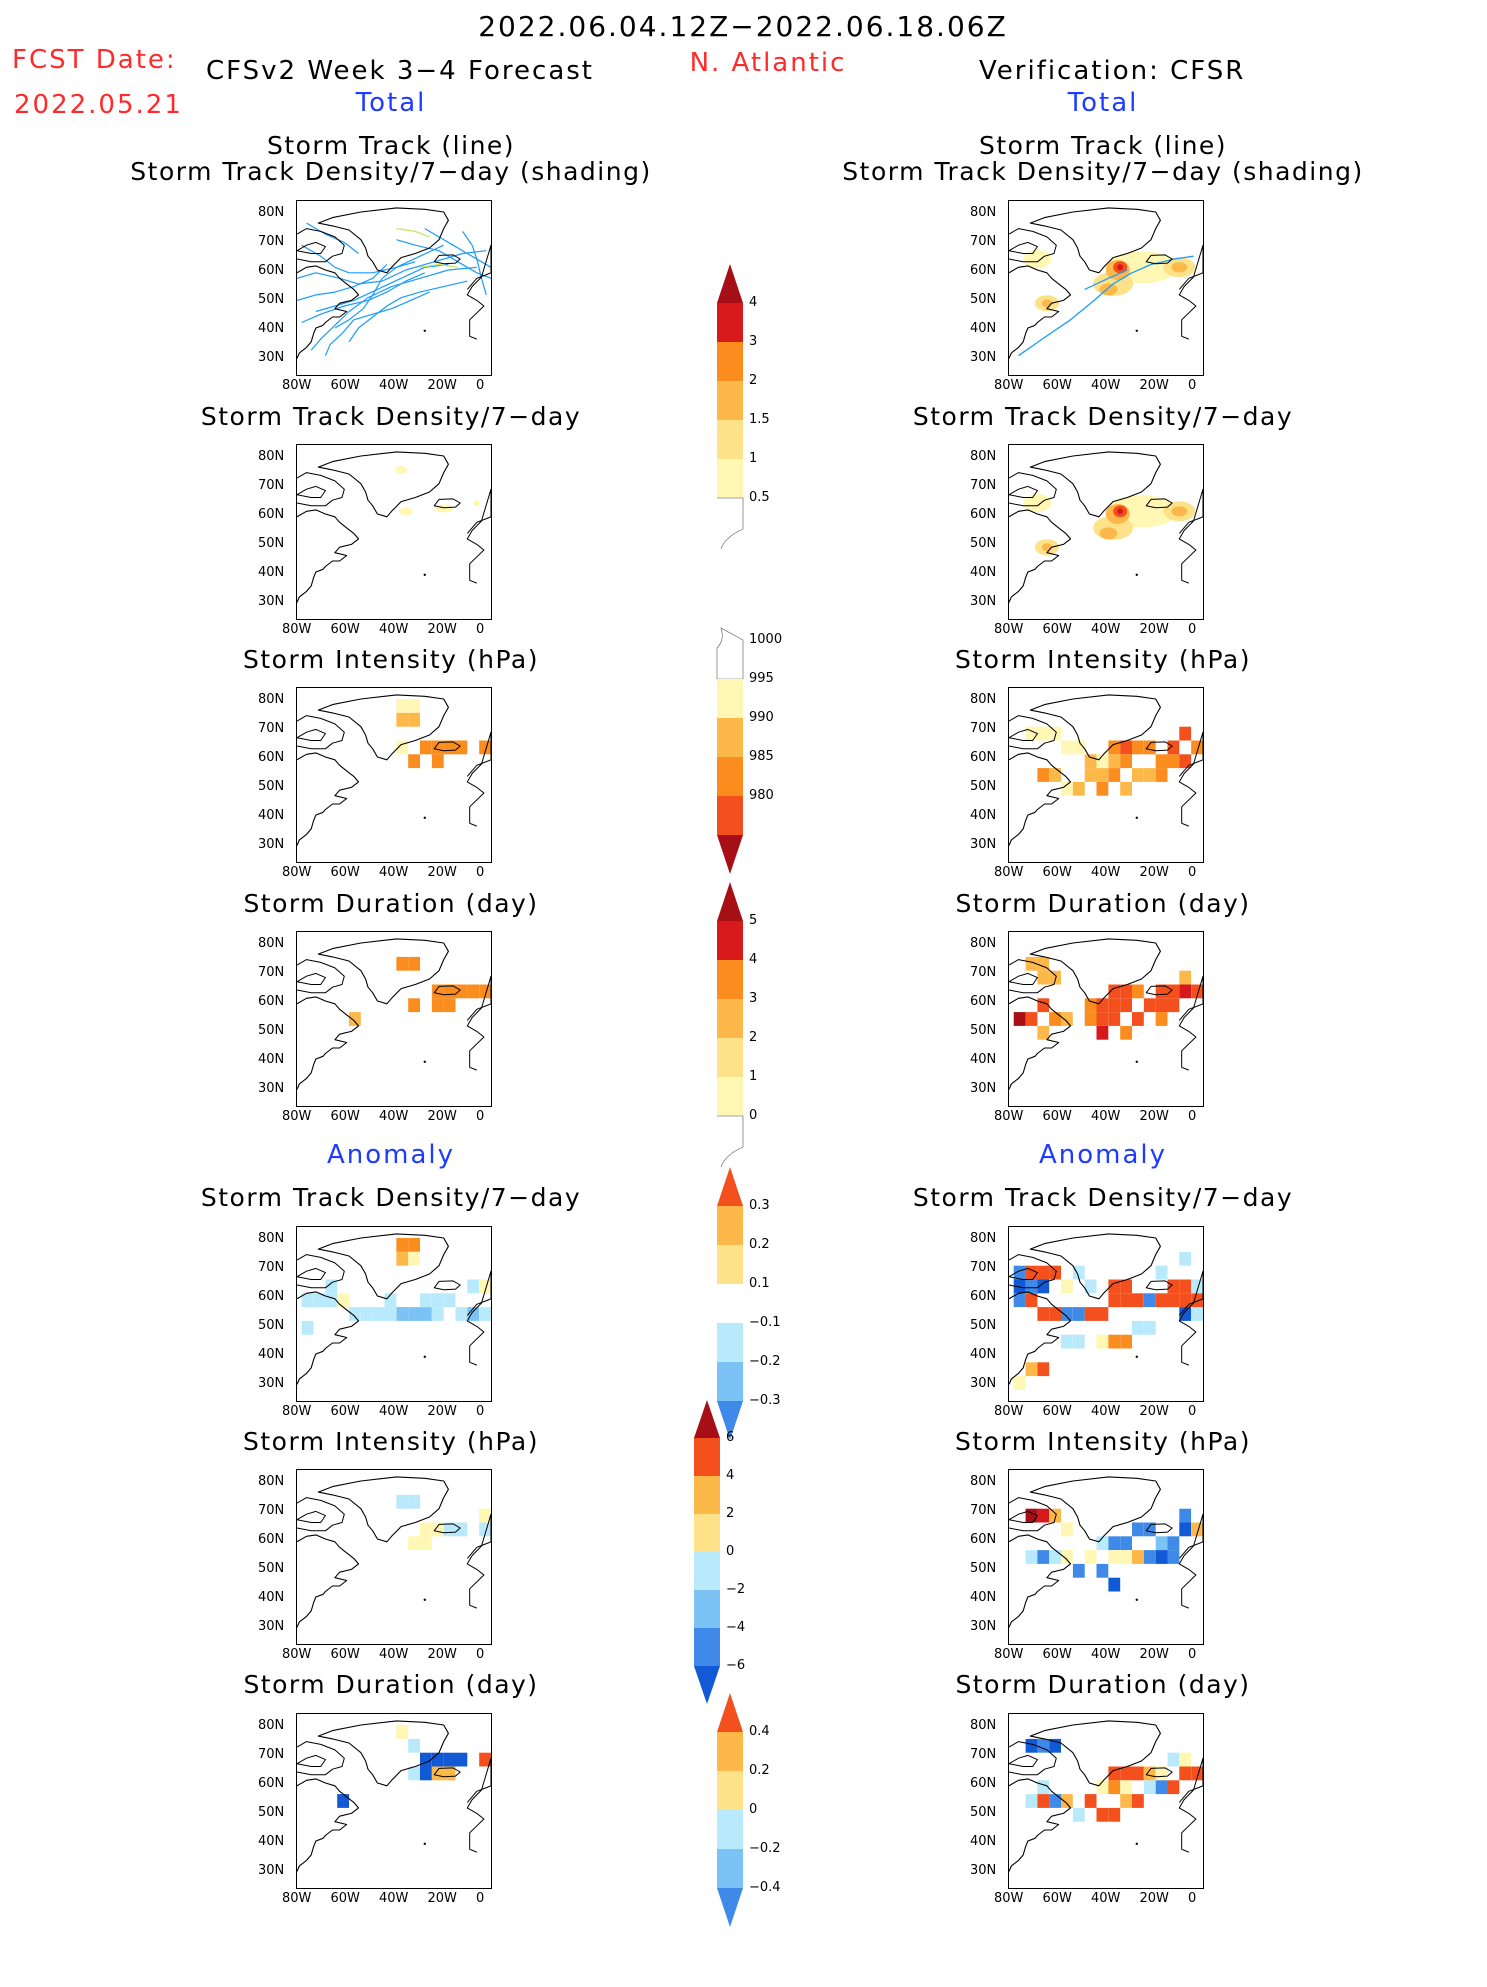  What do you see at coordinates (730, 1437) in the screenshot?
I see `colorbar-label: 6` at bounding box center [730, 1437].